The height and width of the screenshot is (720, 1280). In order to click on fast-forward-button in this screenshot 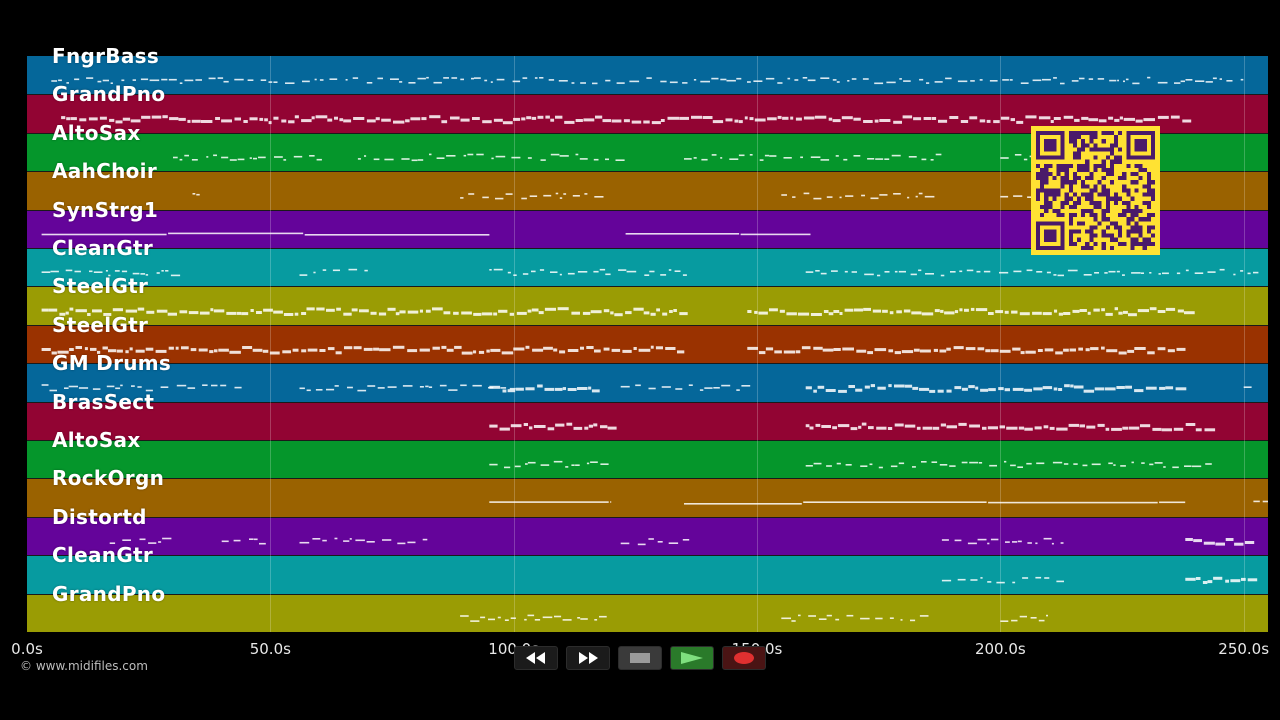, I will do `click(588, 658)`.